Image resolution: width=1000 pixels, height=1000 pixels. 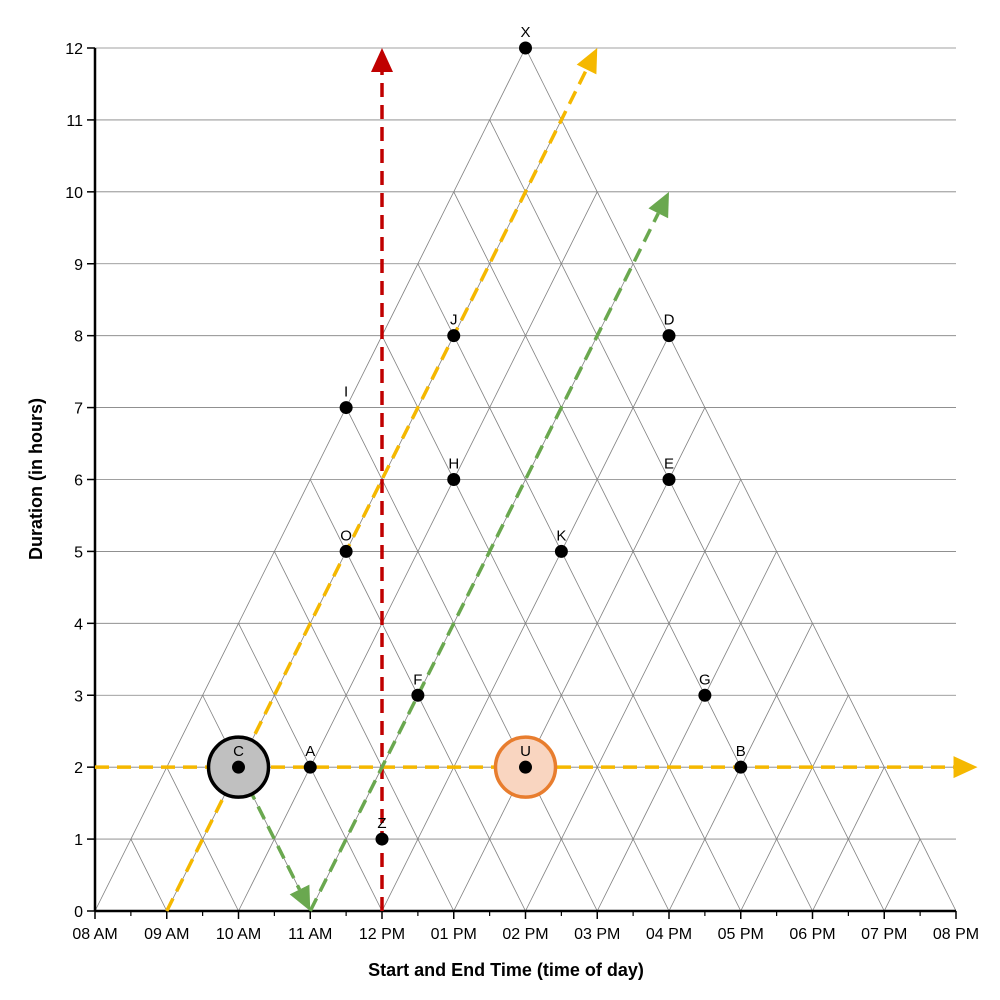 What do you see at coordinates (74, 49) in the screenshot?
I see `y-tick-label: 12` at bounding box center [74, 49].